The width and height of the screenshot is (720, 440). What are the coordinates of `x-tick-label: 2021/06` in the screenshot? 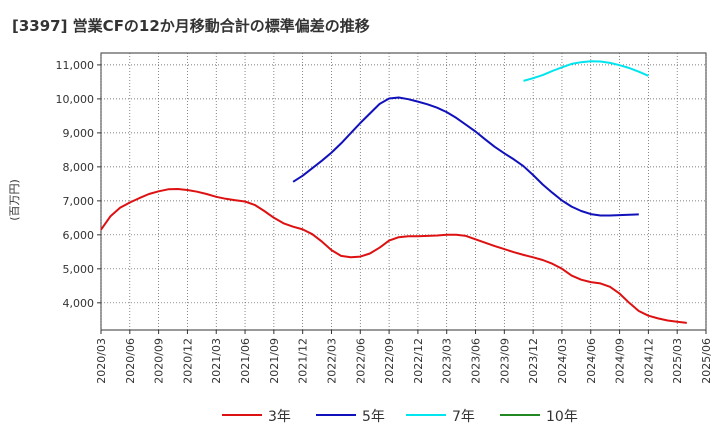 It's located at (245, 361).